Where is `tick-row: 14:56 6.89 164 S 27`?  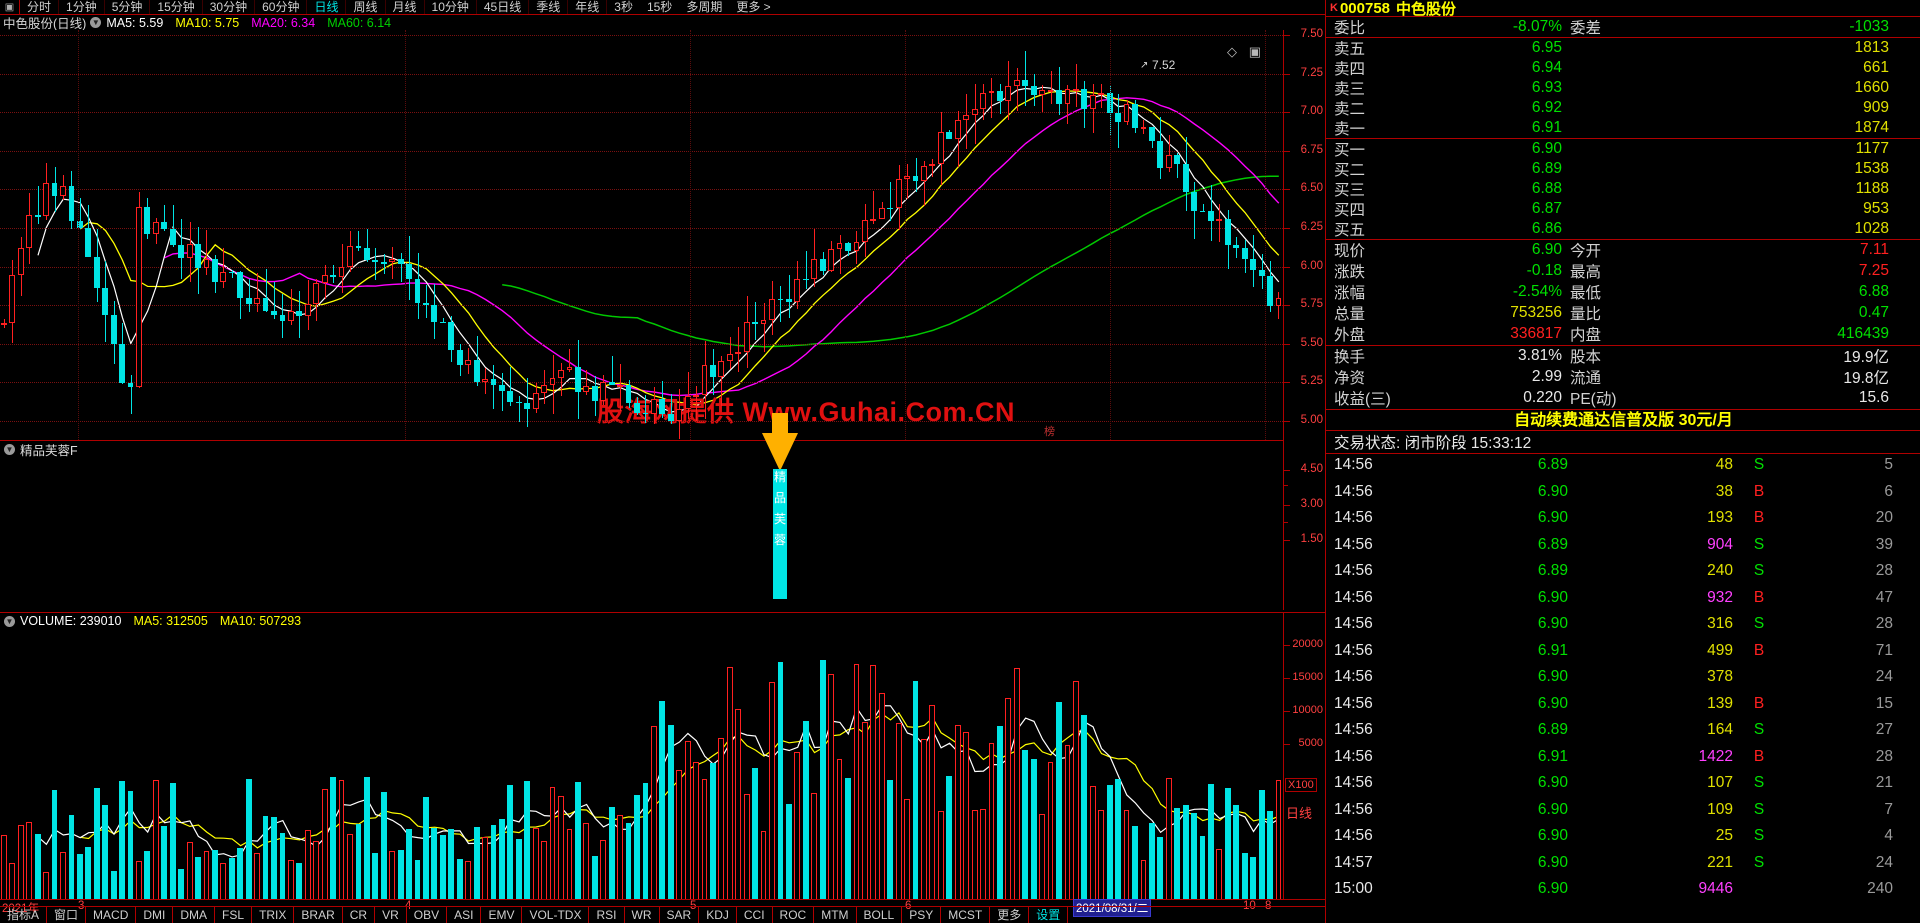 tick-row: 14:56 6.89 164 S 27 is located at coordinates (1623, 730).